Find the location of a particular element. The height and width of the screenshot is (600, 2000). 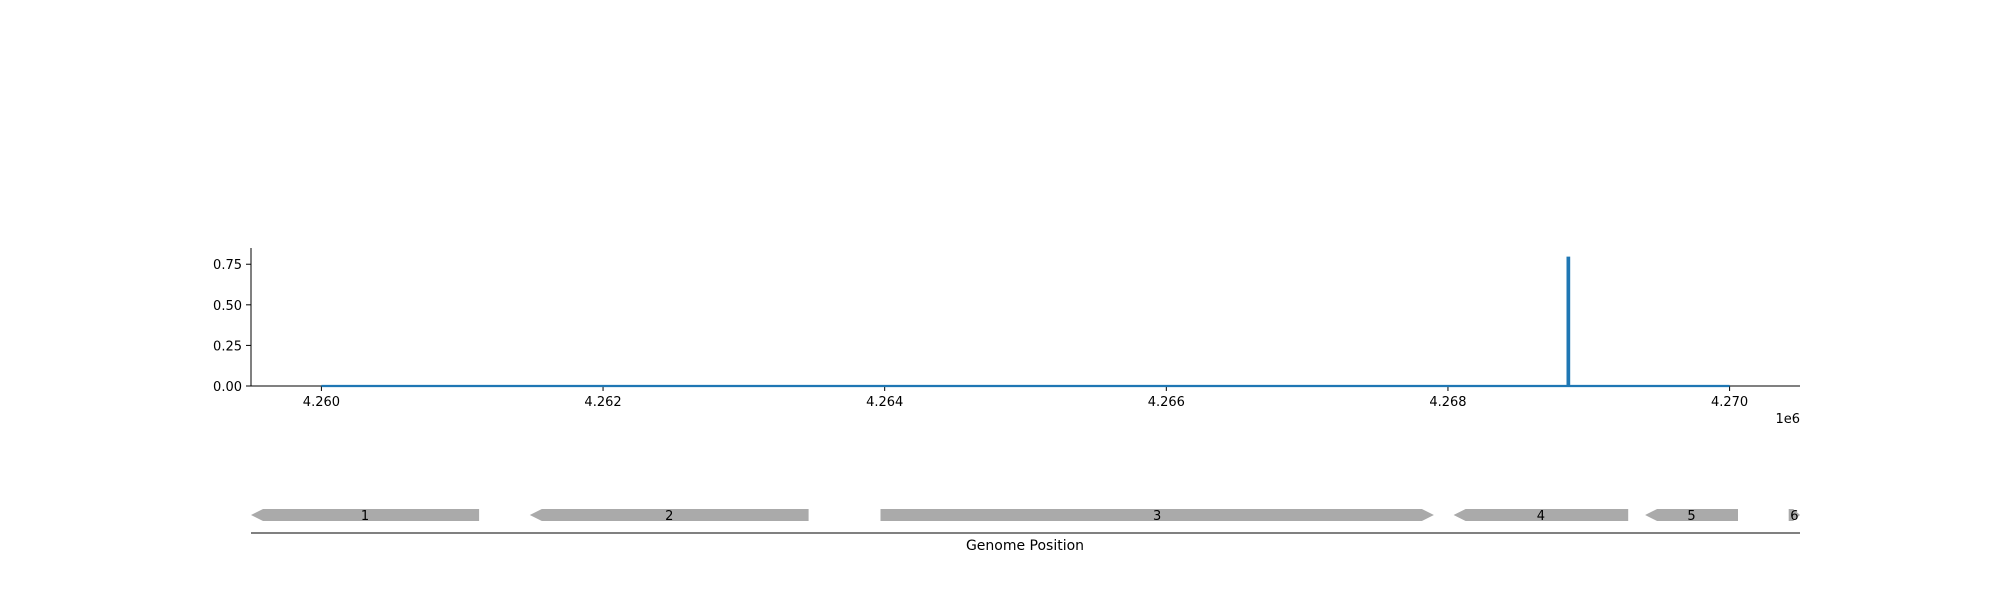

gene-track: 1 2 3 4 5 6 Genome Position is located at coordinates (1025, 531).